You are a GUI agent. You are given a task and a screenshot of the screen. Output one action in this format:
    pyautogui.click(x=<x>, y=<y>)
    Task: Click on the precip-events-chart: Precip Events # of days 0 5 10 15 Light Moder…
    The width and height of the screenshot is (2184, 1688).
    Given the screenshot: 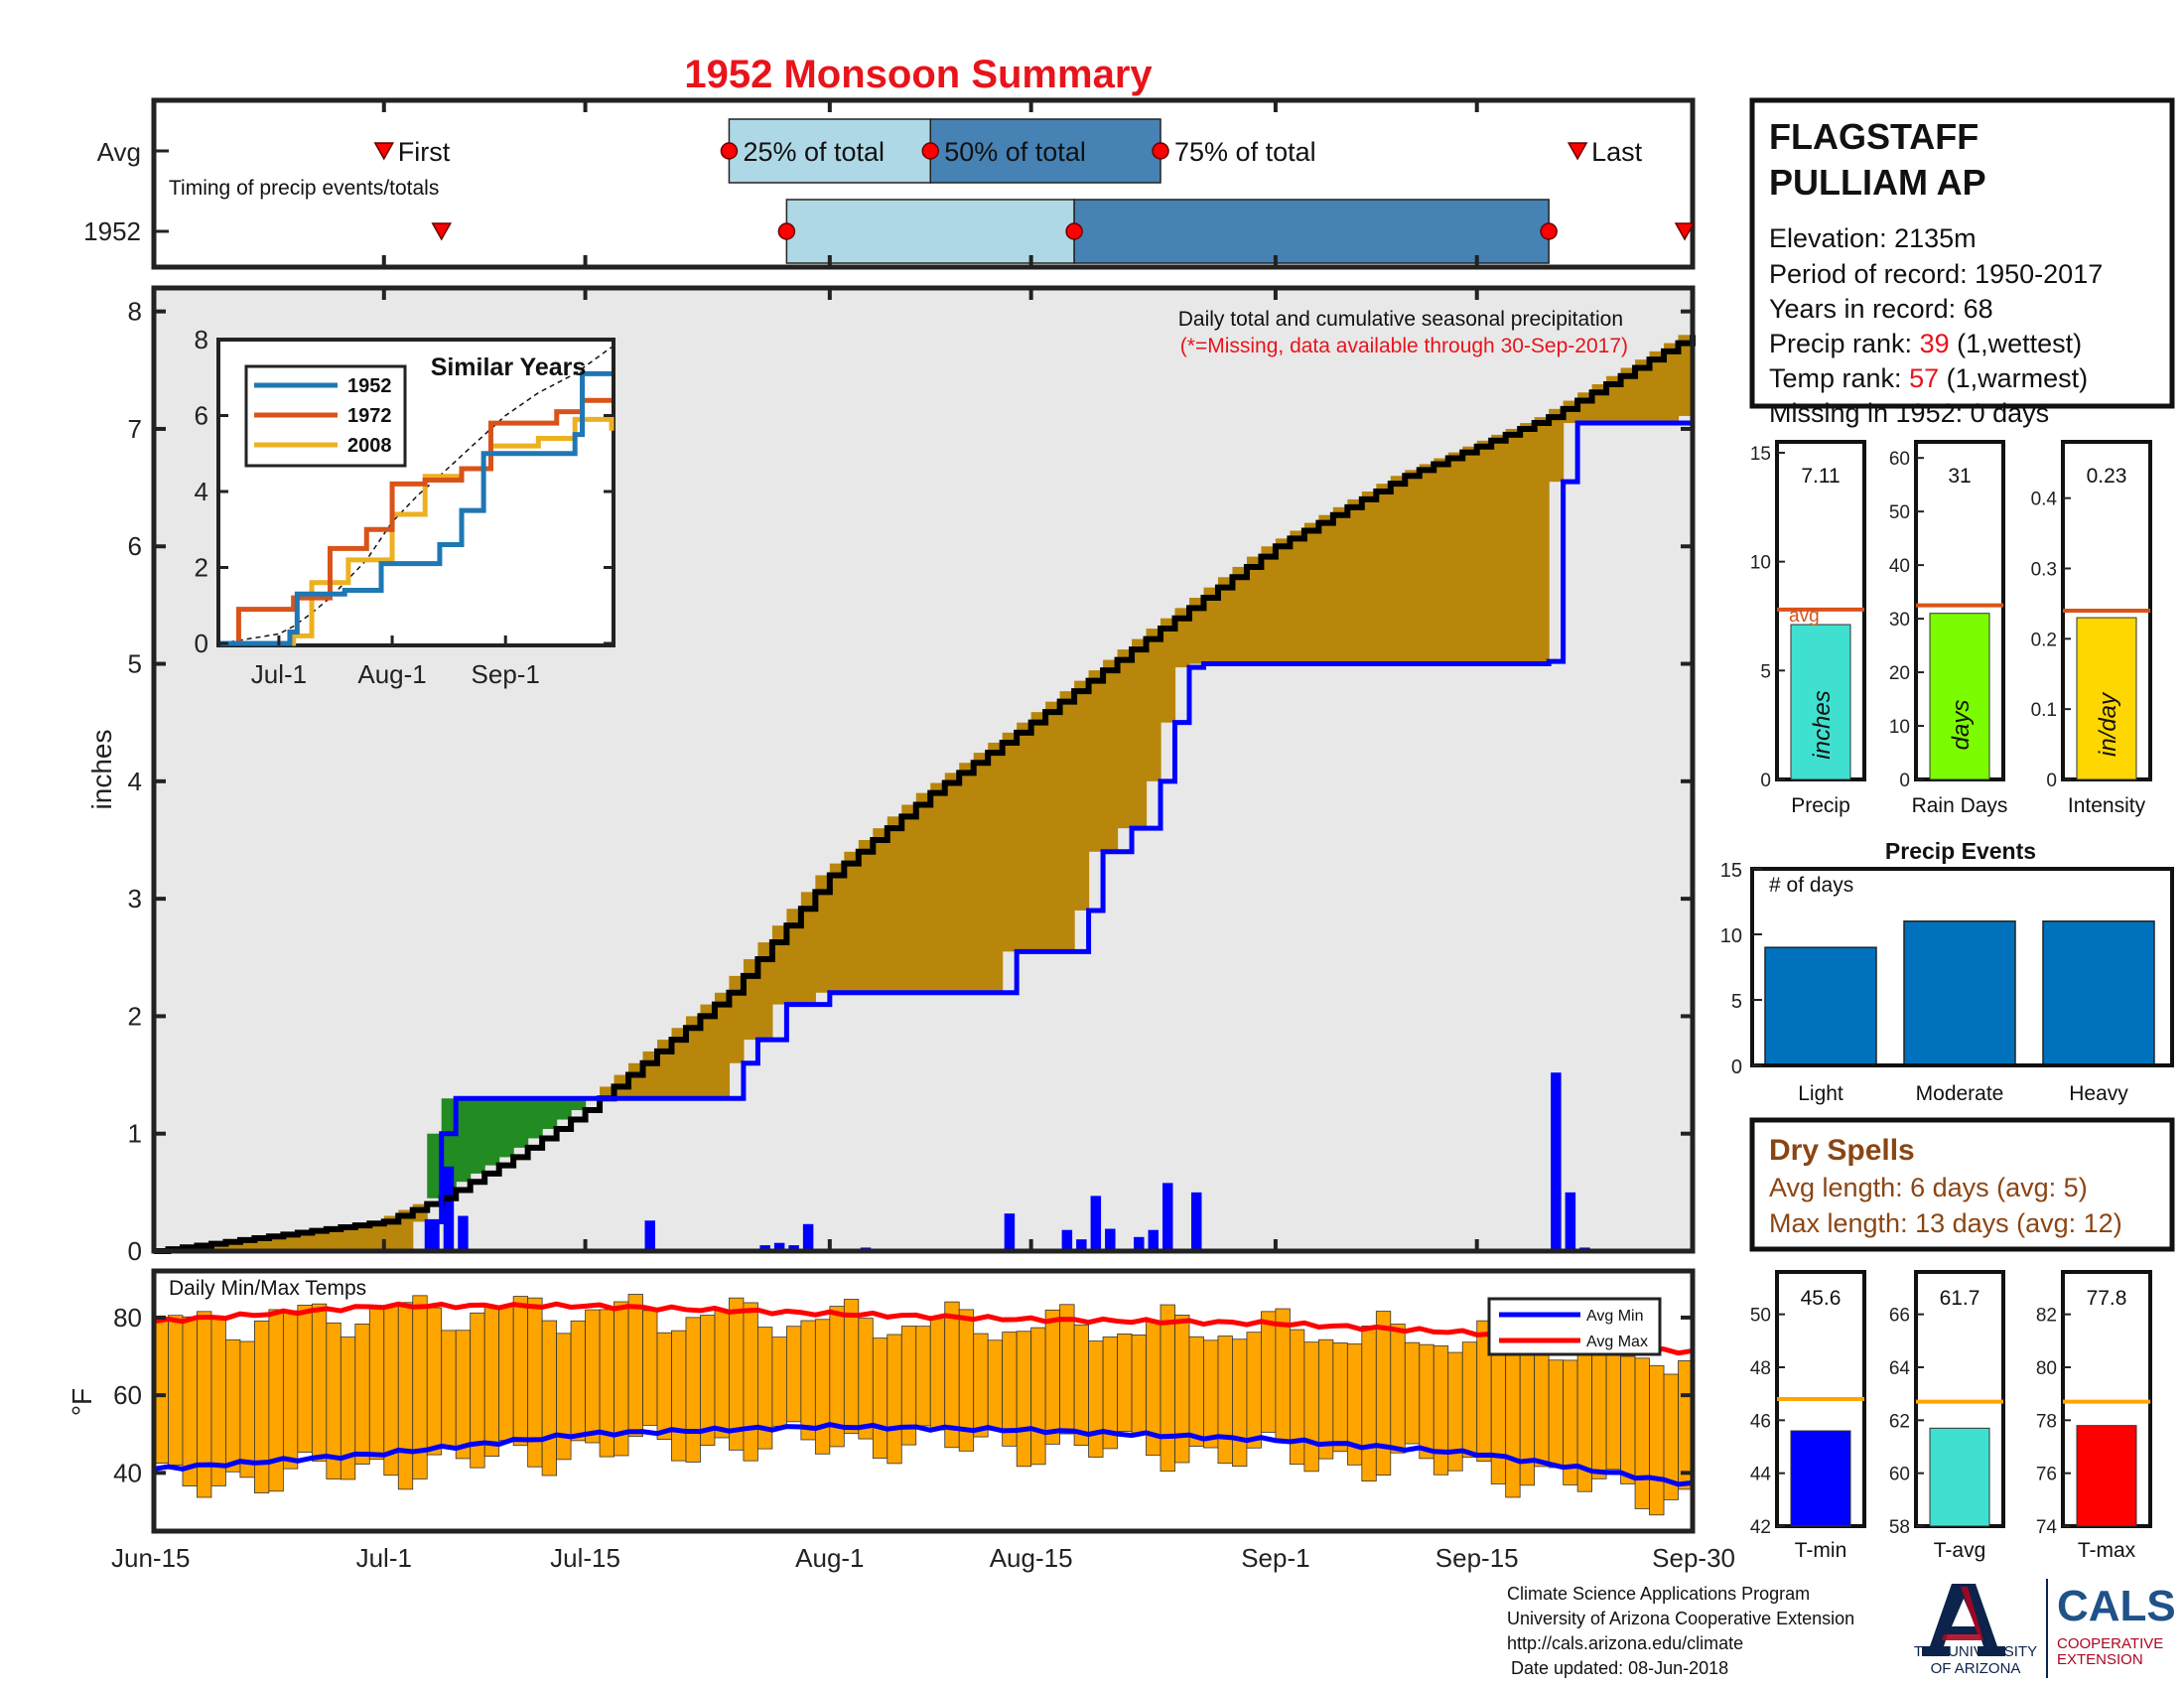 What is the action you would take?
    pyautogui.click(x=1947, y=971)
    